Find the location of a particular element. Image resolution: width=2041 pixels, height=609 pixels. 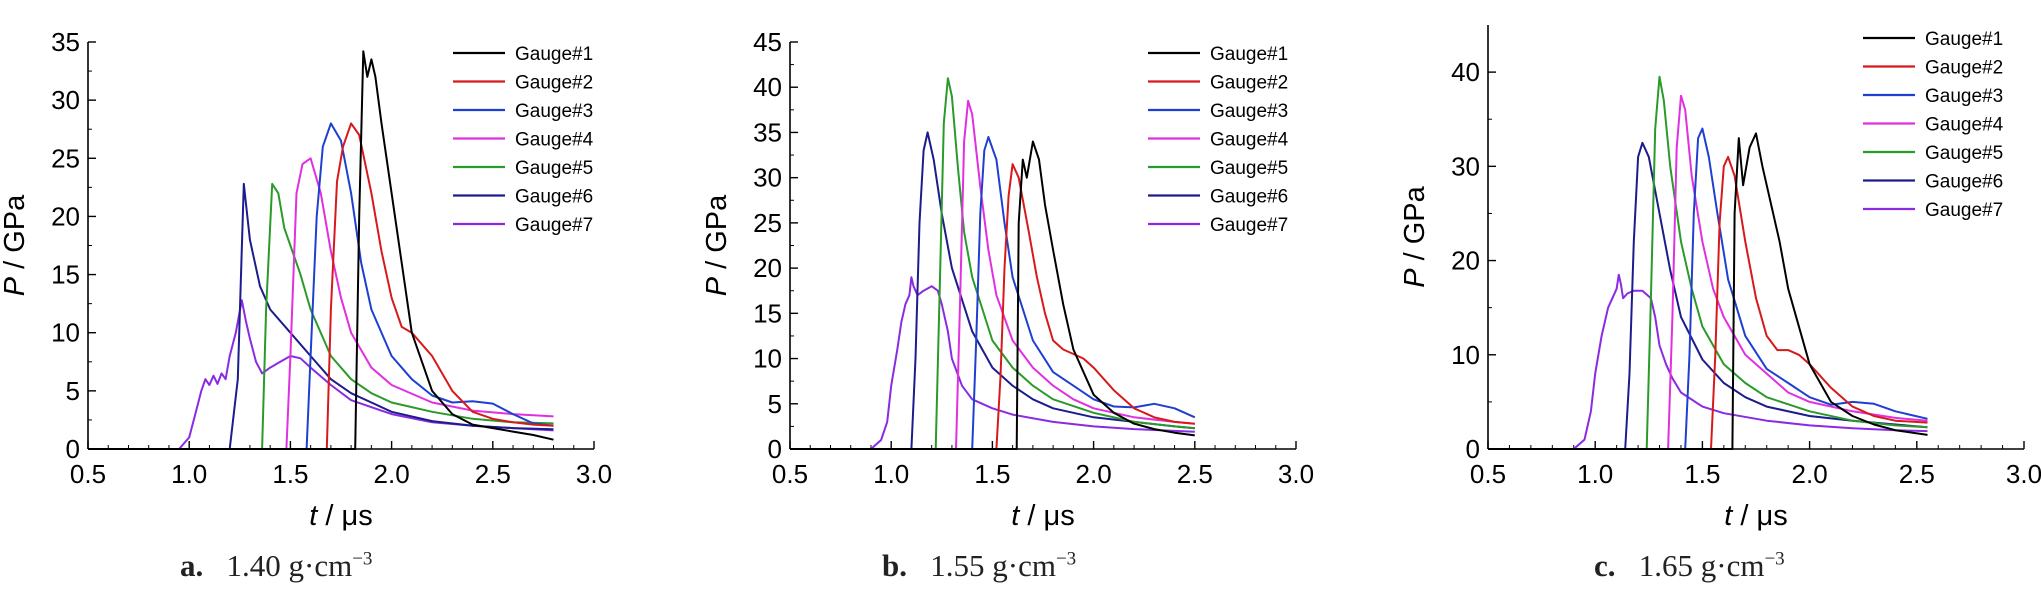

chart-caption-b: b. 1.55 g·cm−3 is located at coordinates (979, 566).